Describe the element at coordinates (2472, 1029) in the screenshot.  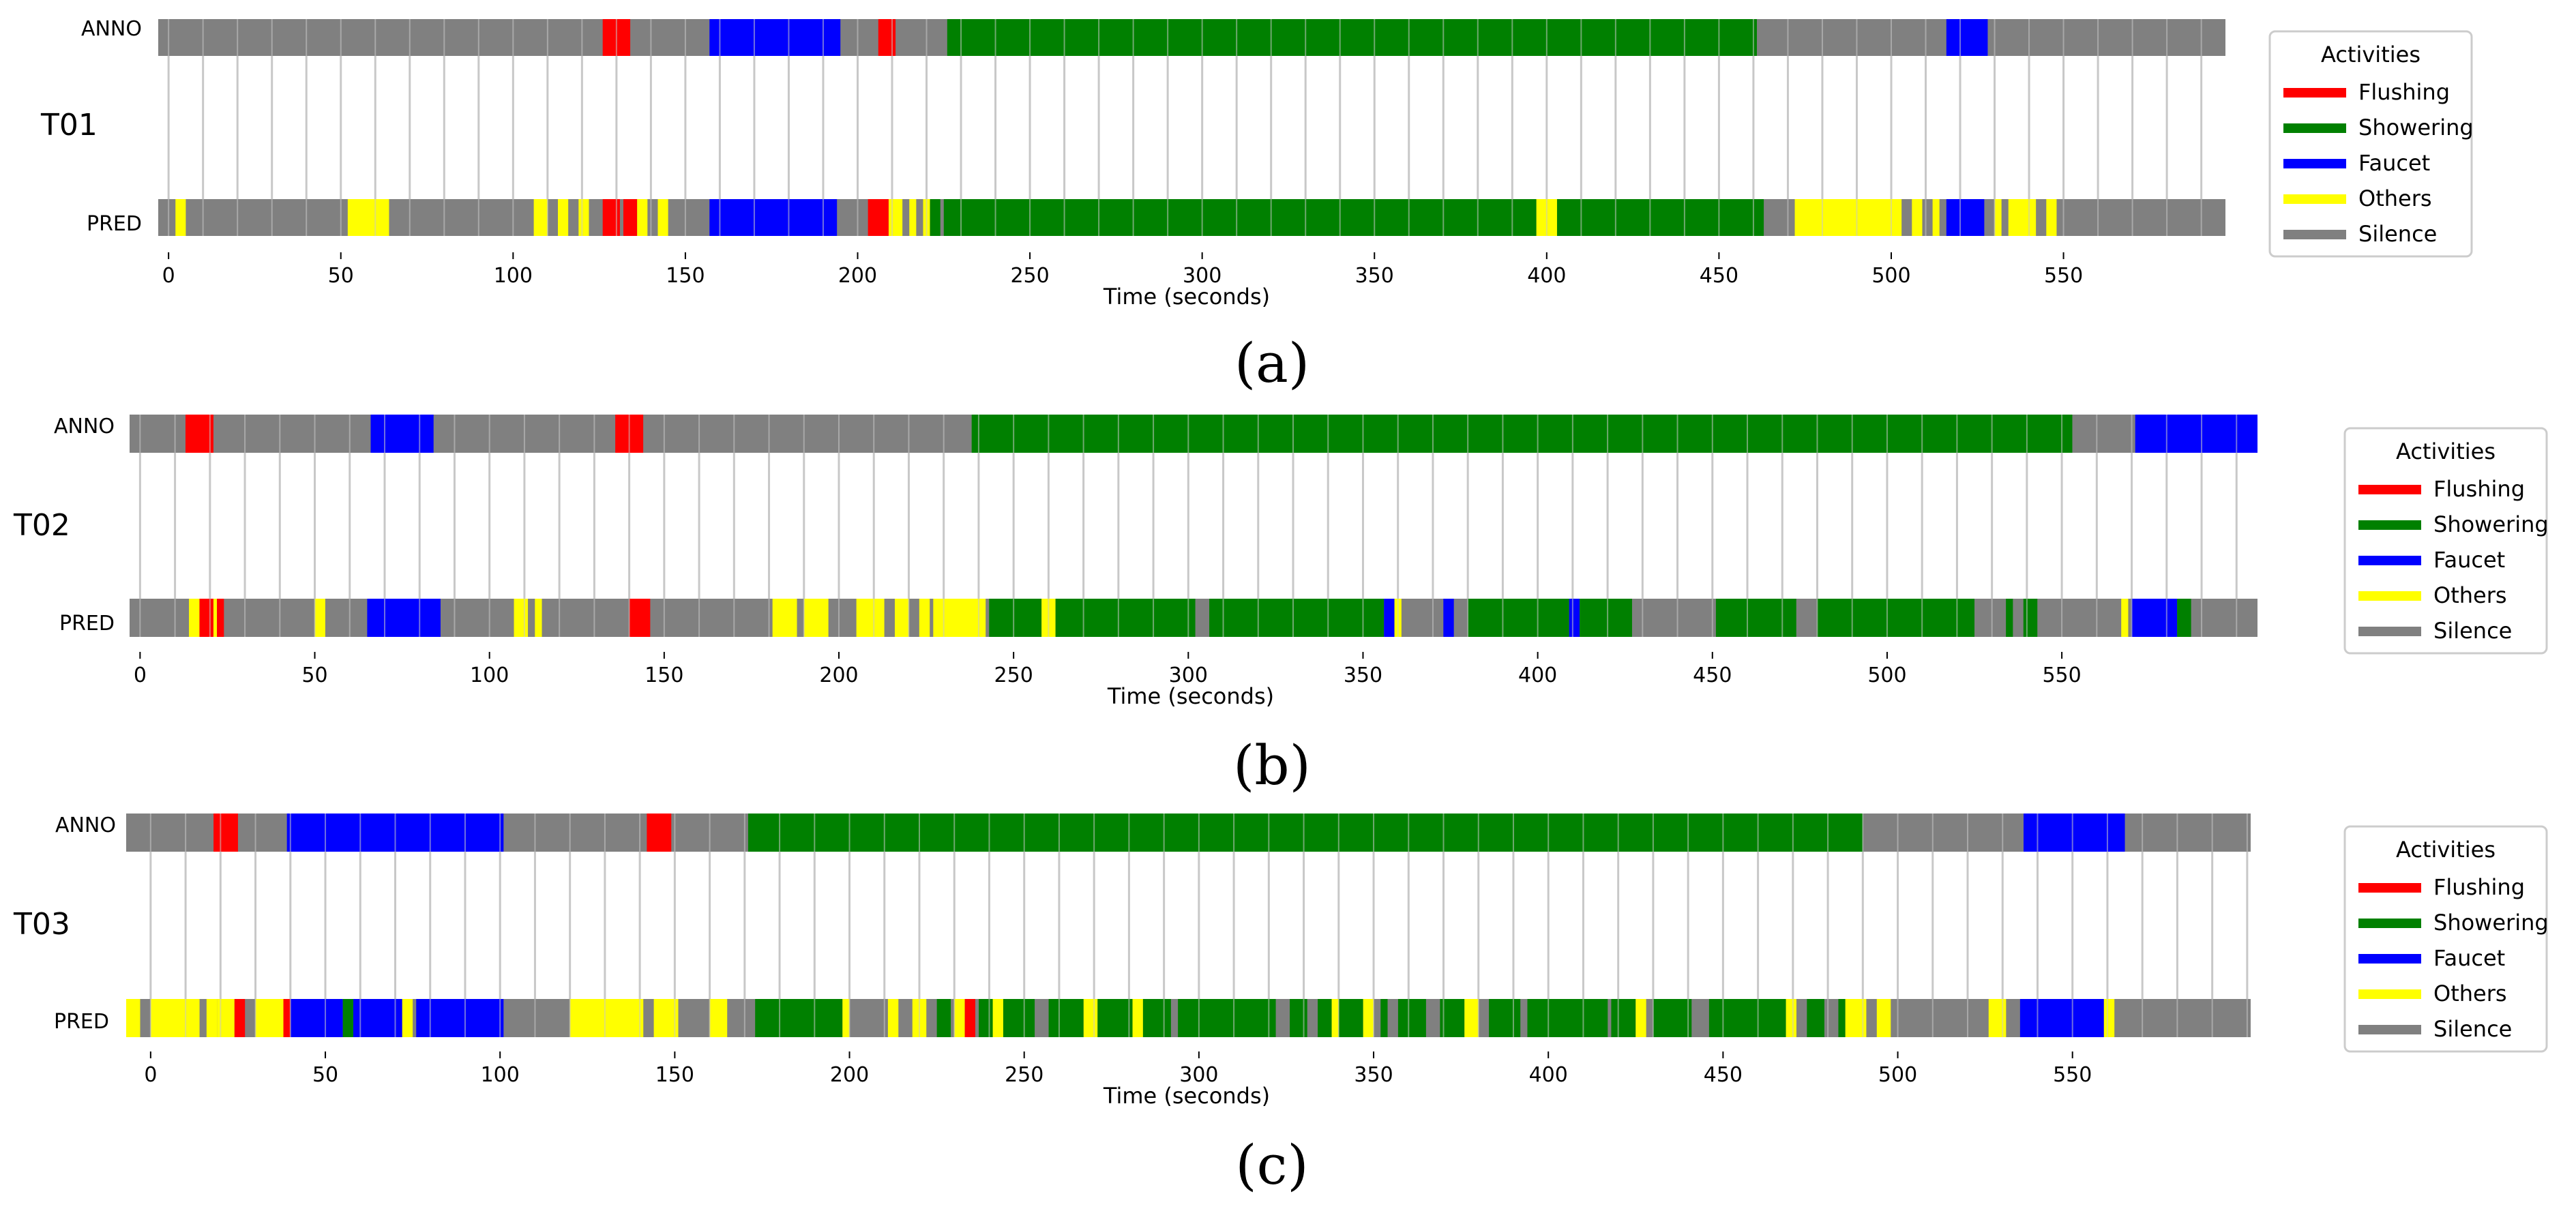
I see `legend-label-silence: Silence` at that location.